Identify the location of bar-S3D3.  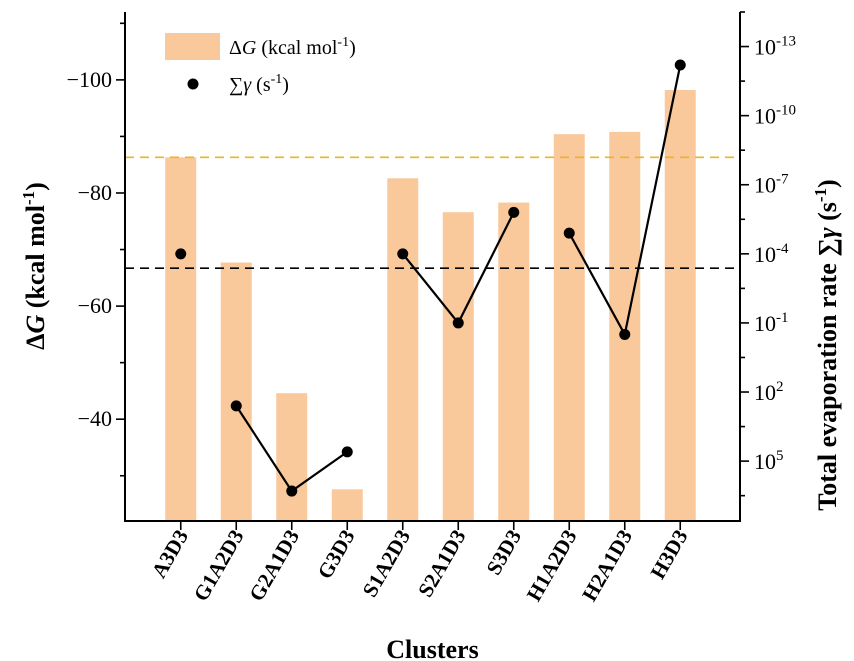
(513, 362).